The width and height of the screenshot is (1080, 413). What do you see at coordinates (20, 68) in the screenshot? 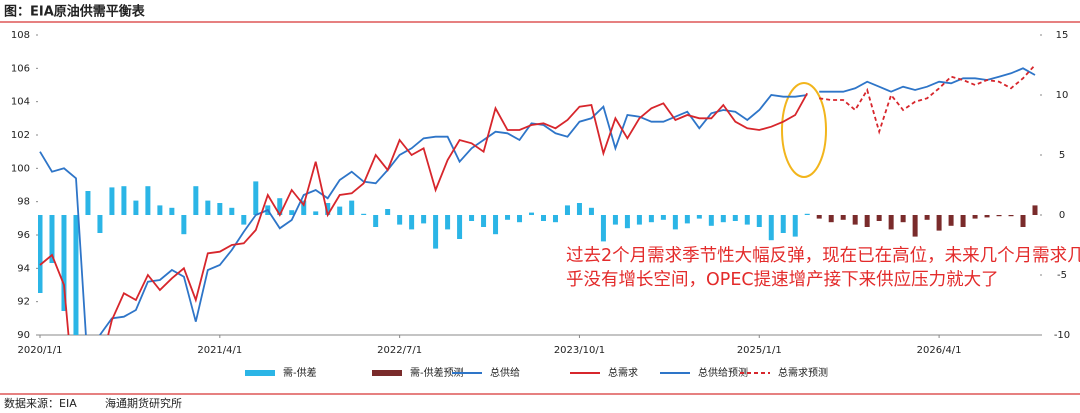
I see `y-tick-label: 106` at bounding box center [20, 68].